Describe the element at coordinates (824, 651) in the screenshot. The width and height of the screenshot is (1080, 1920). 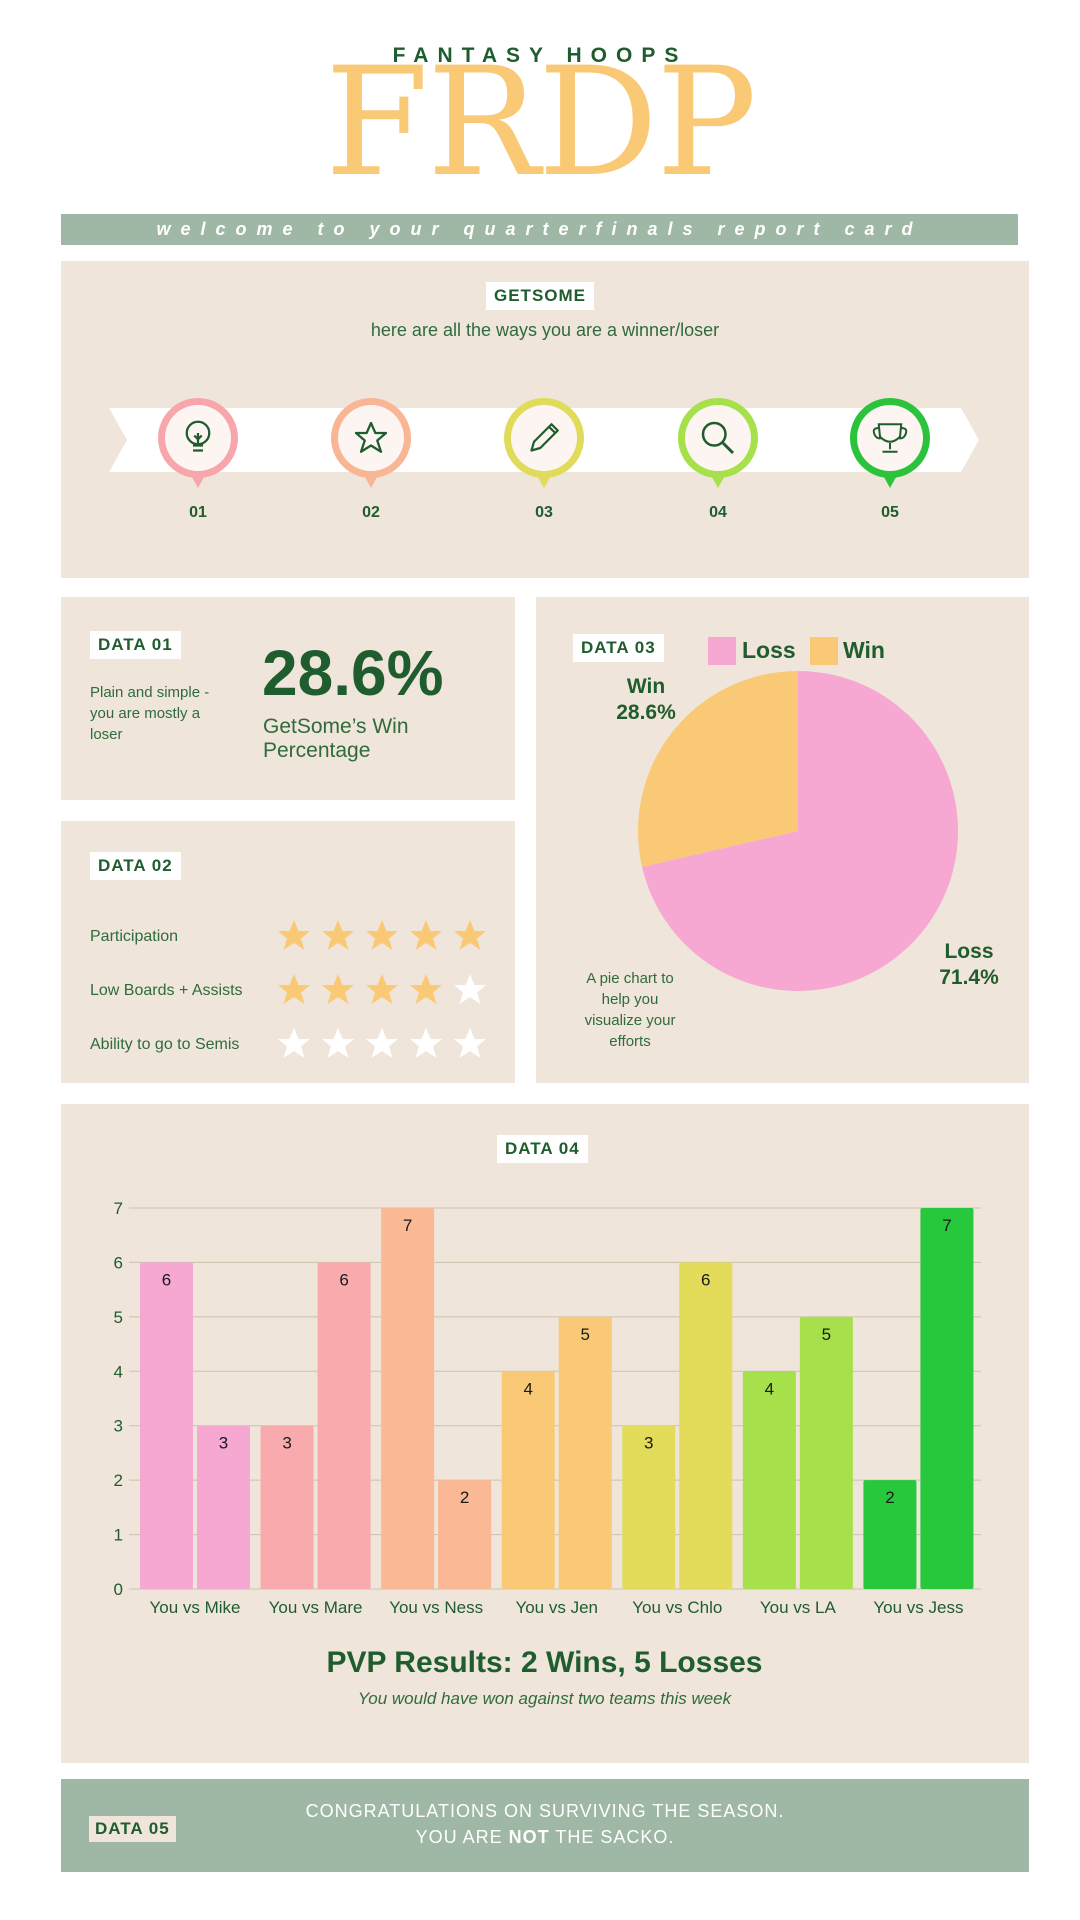
I see `legend-win-swatch` at that location.